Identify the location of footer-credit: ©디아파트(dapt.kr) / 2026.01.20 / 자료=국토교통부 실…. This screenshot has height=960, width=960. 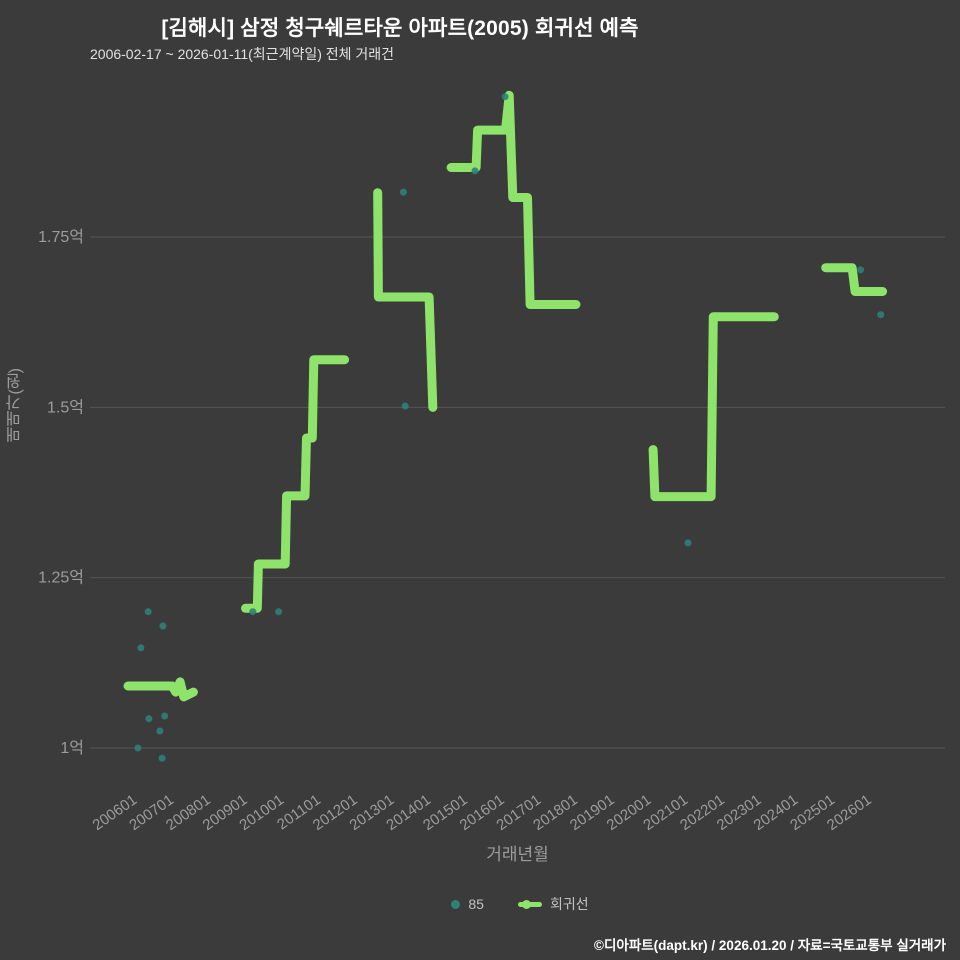
(770, 945).